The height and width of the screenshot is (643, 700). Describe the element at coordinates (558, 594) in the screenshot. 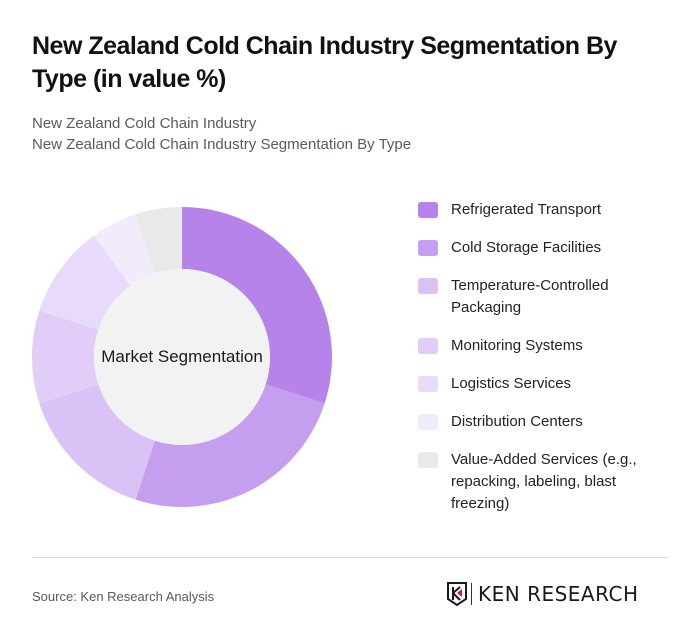

I see `logo-text: KEN RESEARCH` at that location.